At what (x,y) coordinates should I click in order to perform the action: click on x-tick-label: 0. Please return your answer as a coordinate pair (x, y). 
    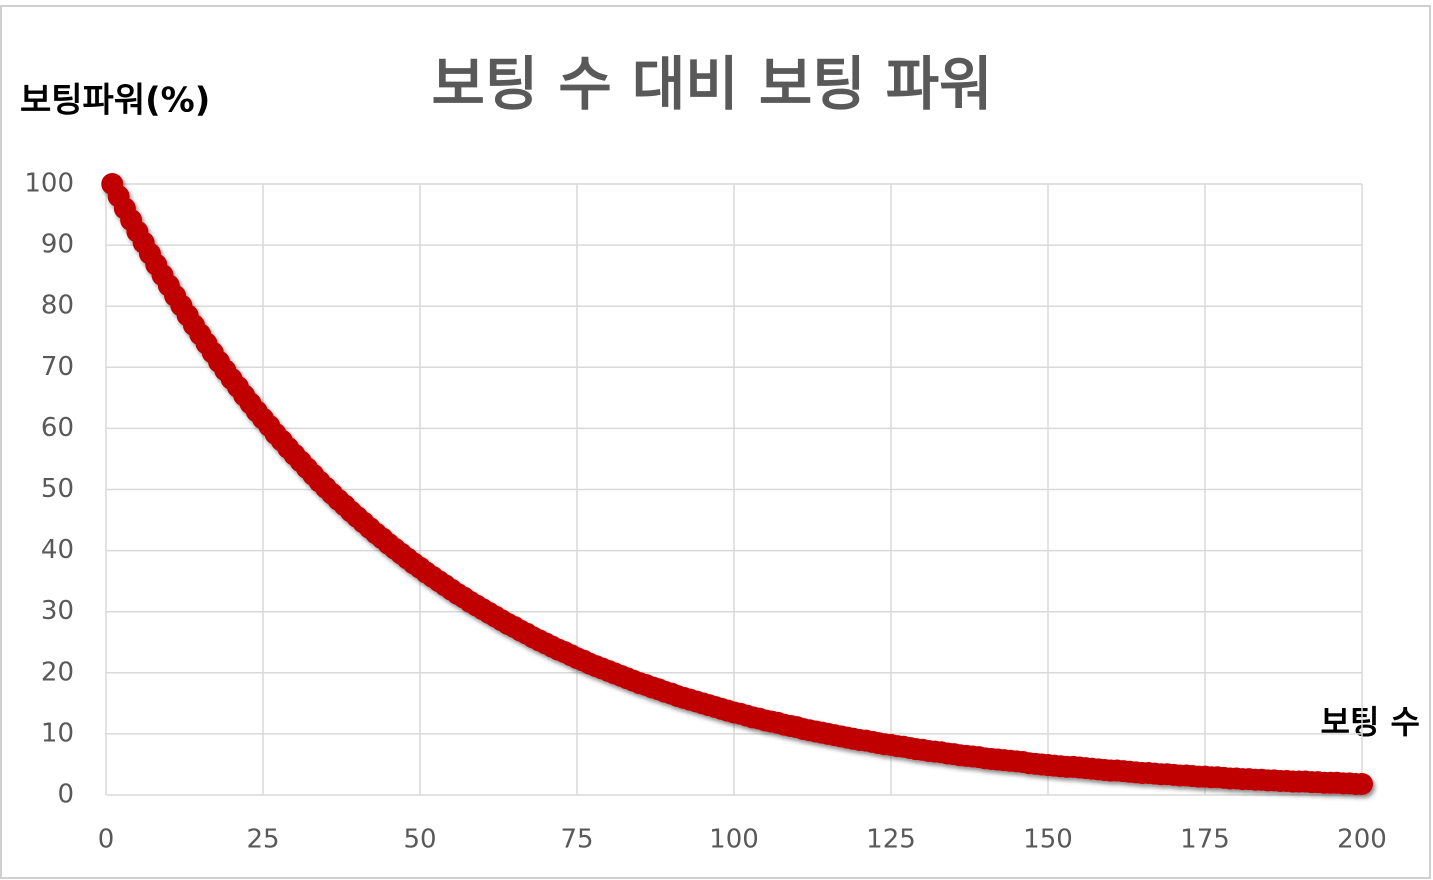
    Looking at the image, I should click on (106, 840).